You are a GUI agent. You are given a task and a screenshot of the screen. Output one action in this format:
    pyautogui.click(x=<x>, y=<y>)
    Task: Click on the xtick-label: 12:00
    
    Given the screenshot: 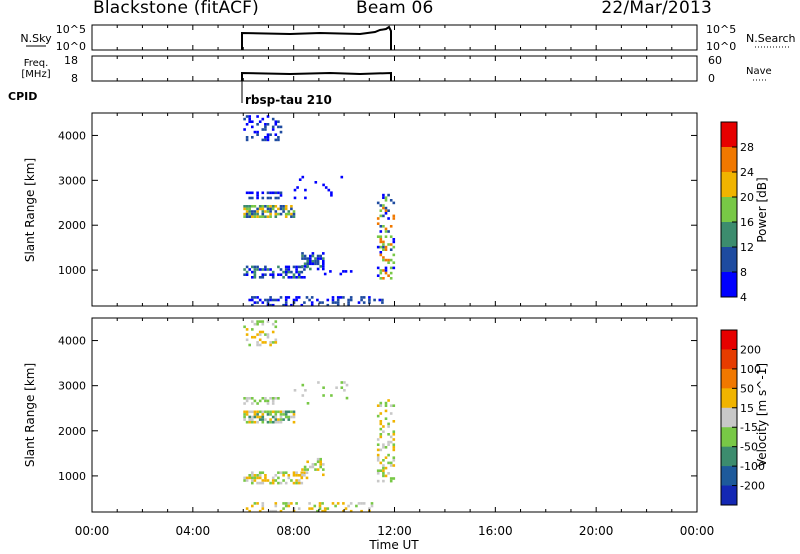 What is the action you would take?
    pyautogui.click(x=394, y=531)
    